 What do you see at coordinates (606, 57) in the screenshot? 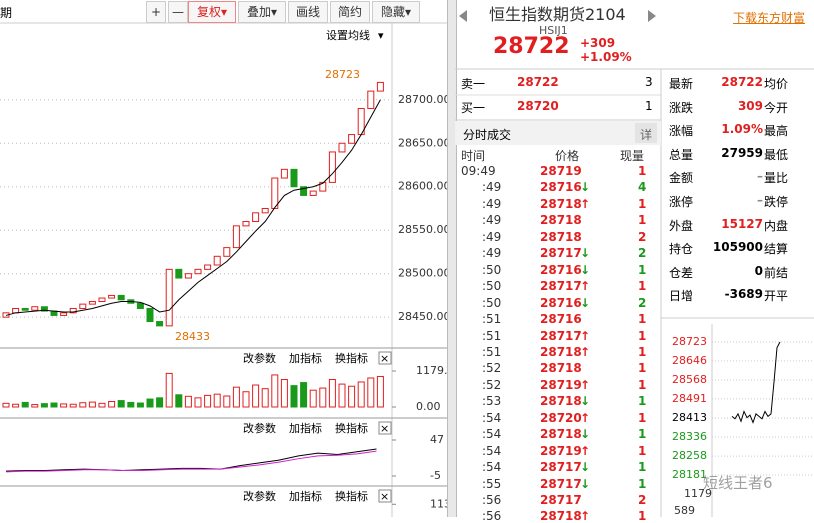
I see `quote-pct: +1.09%` at bounding box center [606, 57].